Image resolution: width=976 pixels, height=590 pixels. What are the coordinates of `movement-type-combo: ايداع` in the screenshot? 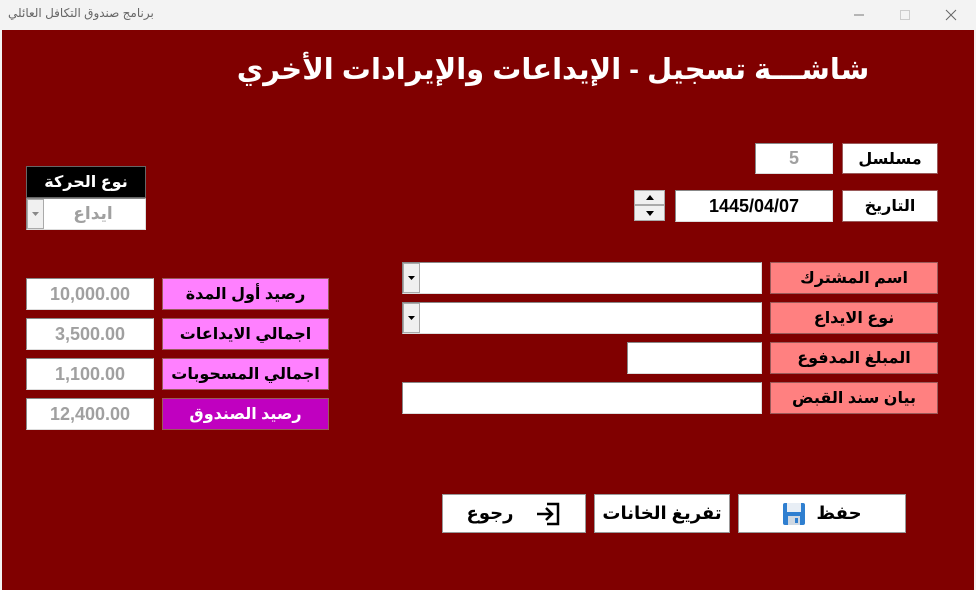 It's located at (86, 214).